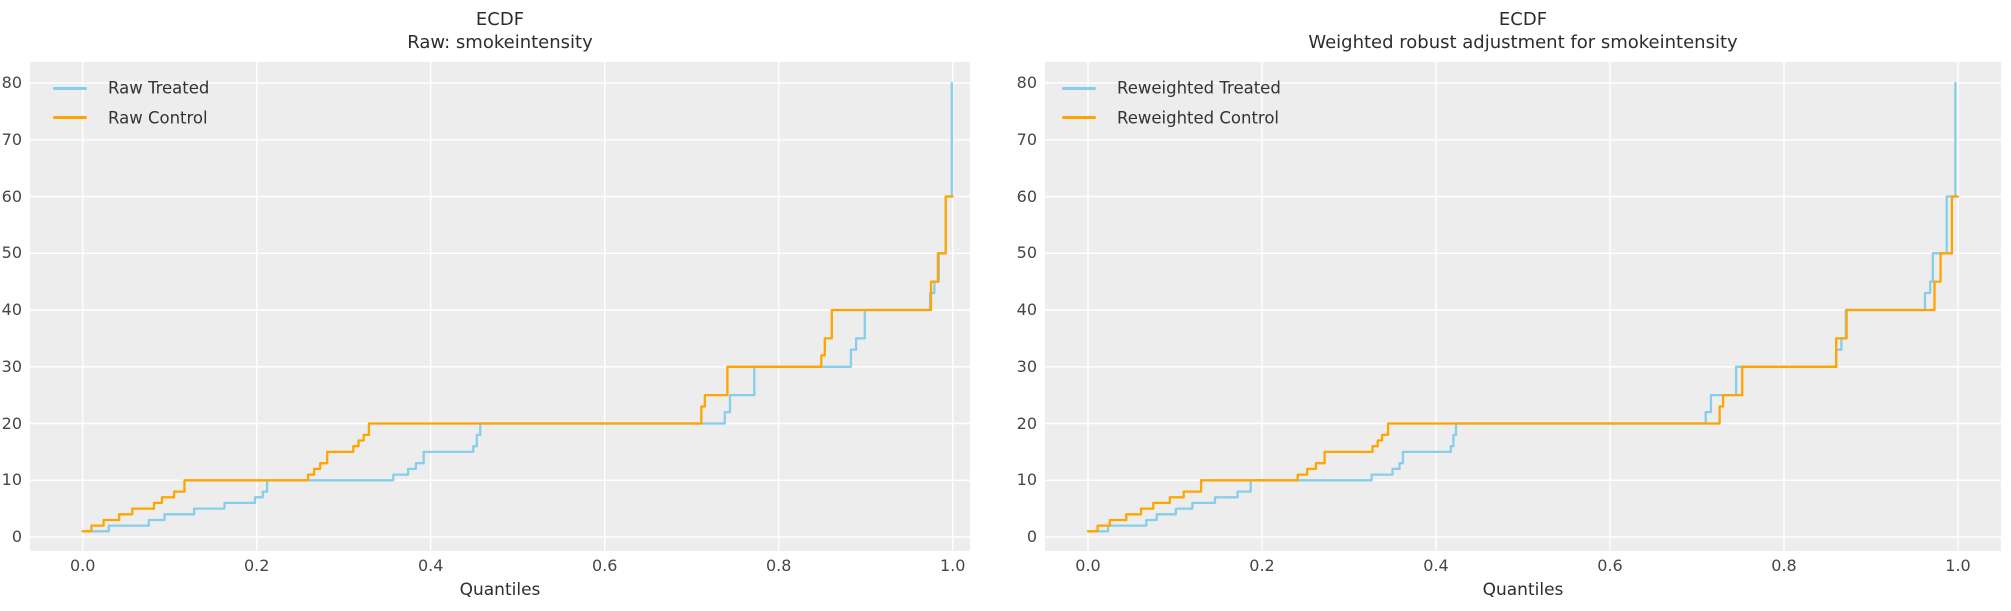  I want to click on treated-legend-label: Reweighted Treated, so click(1199, 88).